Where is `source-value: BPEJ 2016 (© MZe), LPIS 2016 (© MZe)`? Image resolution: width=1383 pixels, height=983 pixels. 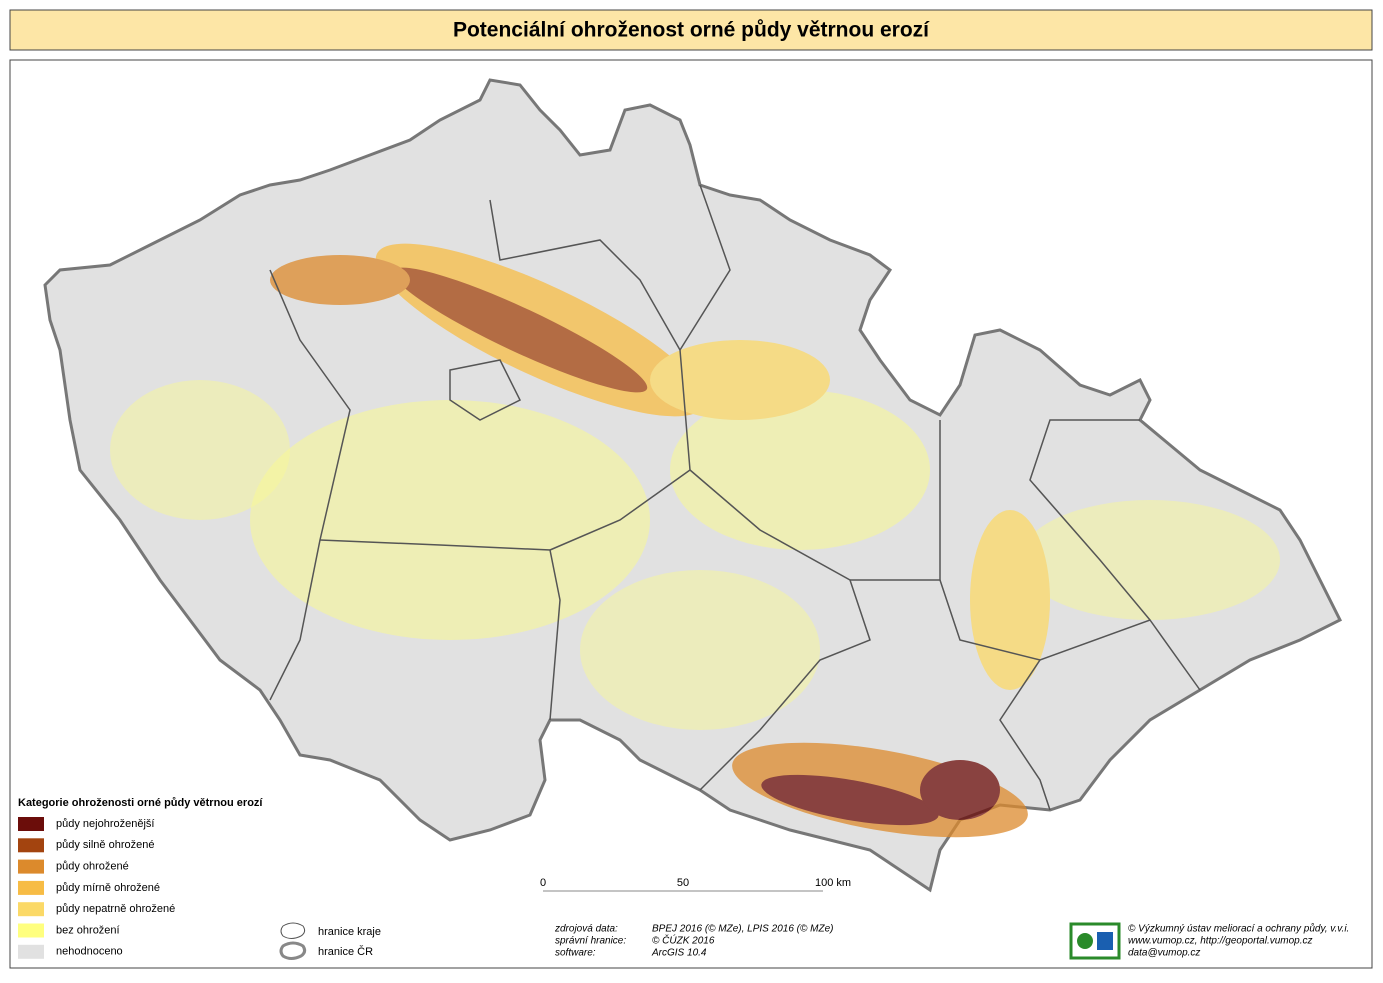 source-value: BPEJ 2016 (© MZe), LPIS 2016 (© MZe) is located at coordinates (742, 929).